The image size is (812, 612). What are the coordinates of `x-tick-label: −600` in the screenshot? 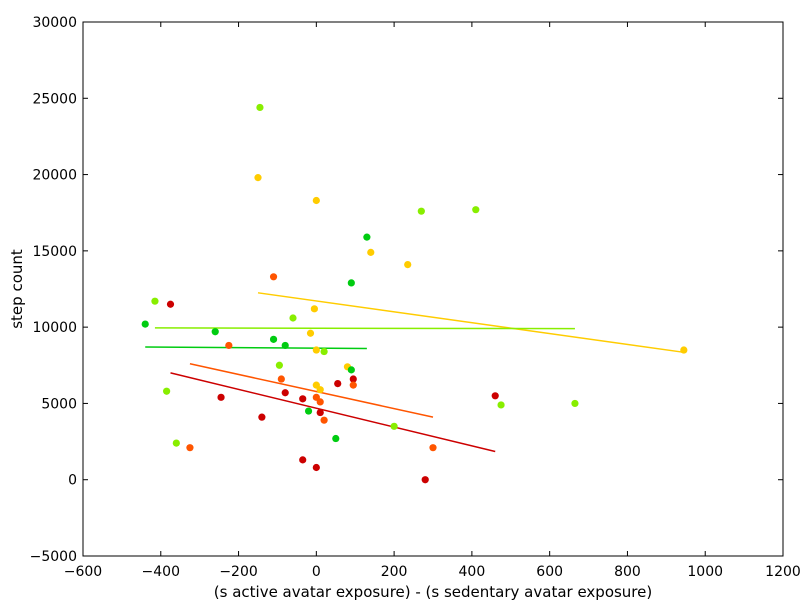 It's located at (83, 572).